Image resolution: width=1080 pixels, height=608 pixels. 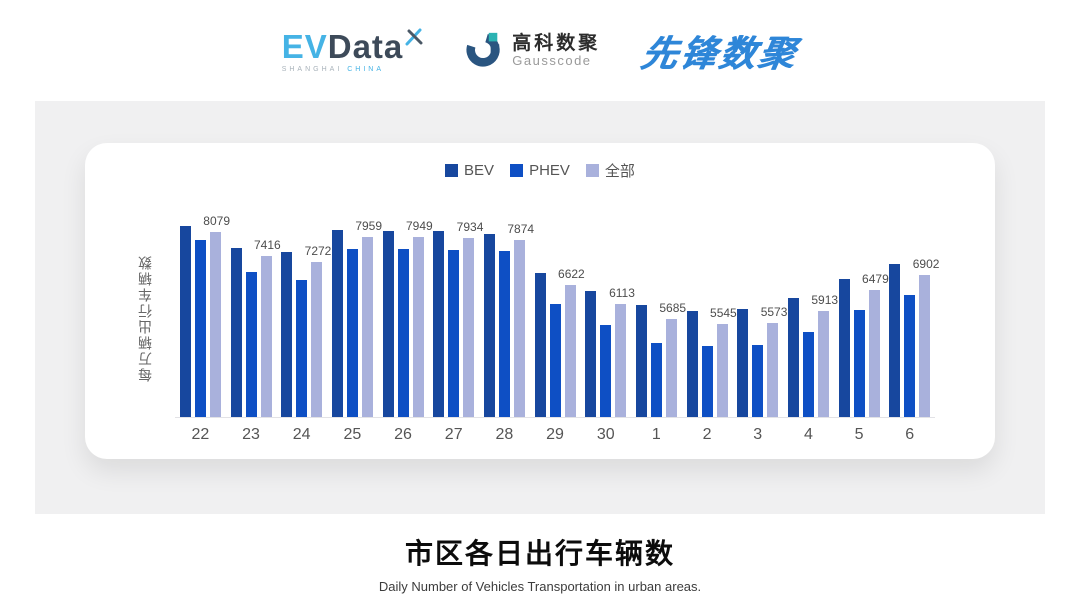 I want to click on bar-group: 6902, so click(x=911, y=317).